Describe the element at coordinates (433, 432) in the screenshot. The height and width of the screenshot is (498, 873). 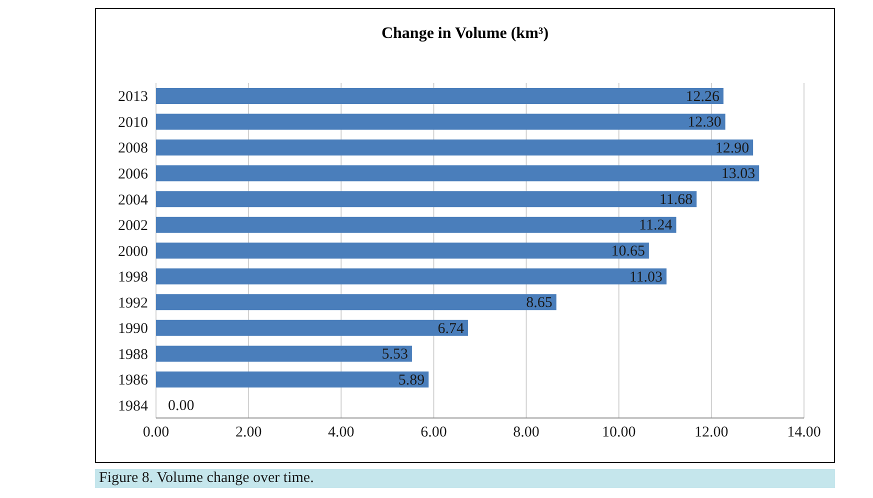
I see `x-tick-label: 6.00` at that location.